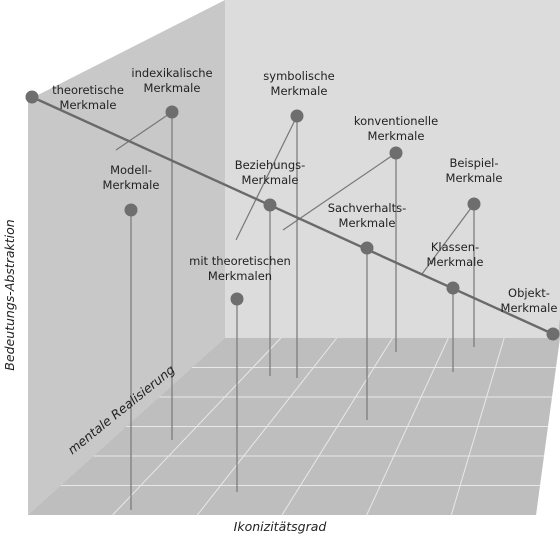  What do you see at coordinates (240, 261) in the screenshot?
I see `mit-theoretischen-merkmalen-label-line: mit theoretischen` at bounding box center [240, 261].